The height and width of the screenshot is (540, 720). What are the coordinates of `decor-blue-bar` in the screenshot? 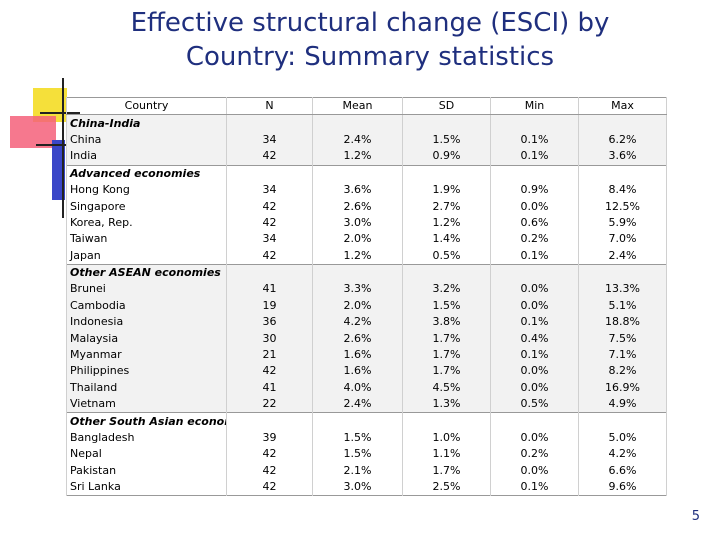 It's located at (58, 170).